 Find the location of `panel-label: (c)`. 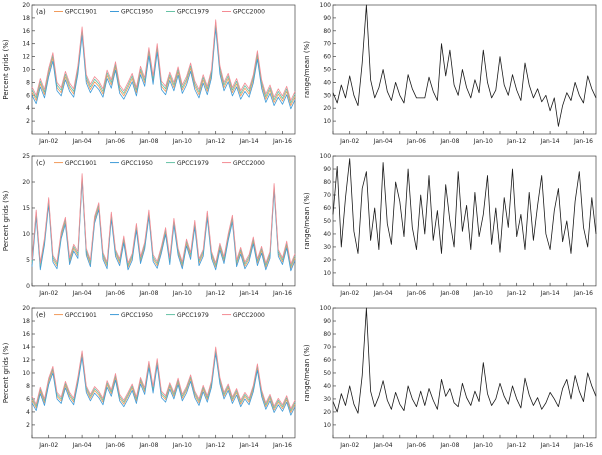

panel-label: (c) is located at coordinates (41, 162).